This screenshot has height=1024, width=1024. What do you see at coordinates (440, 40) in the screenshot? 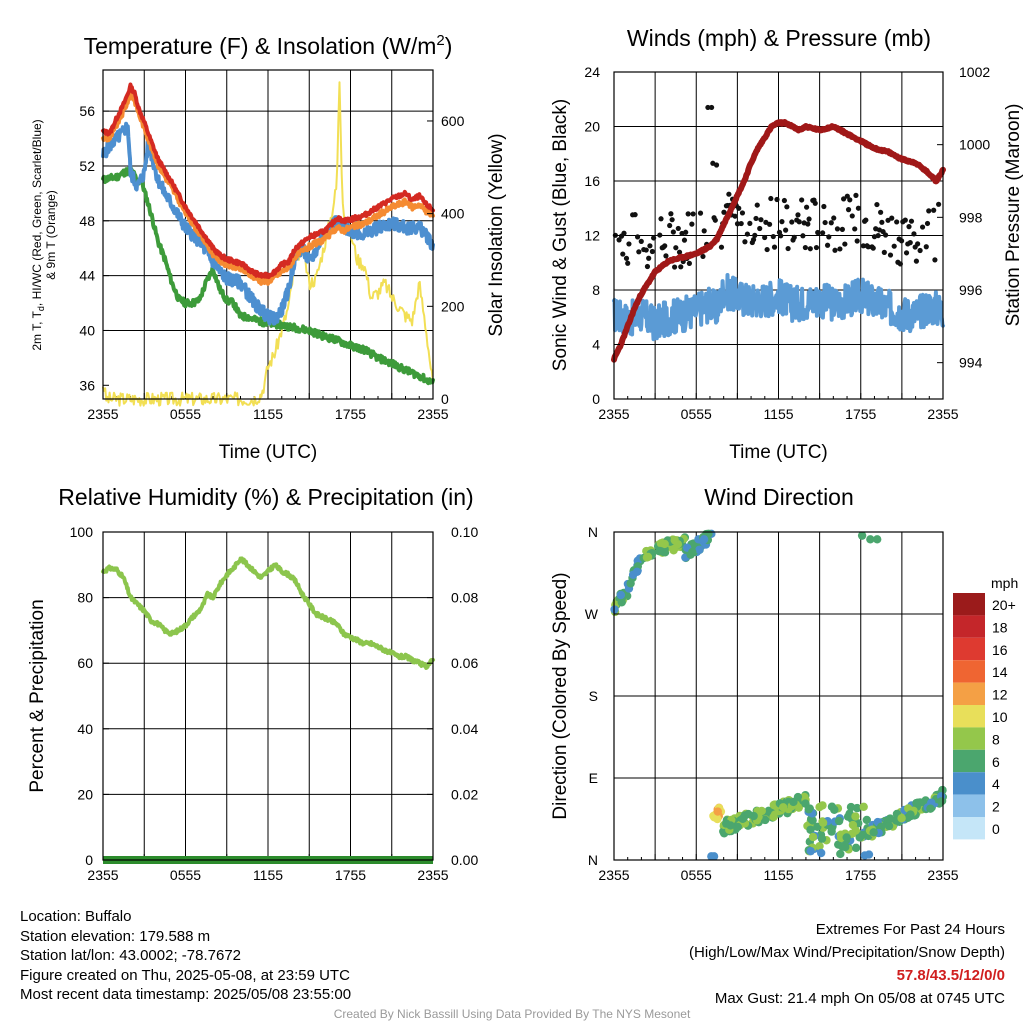
I see `chart-title-sup: 2` at bounding box center [440, 40].